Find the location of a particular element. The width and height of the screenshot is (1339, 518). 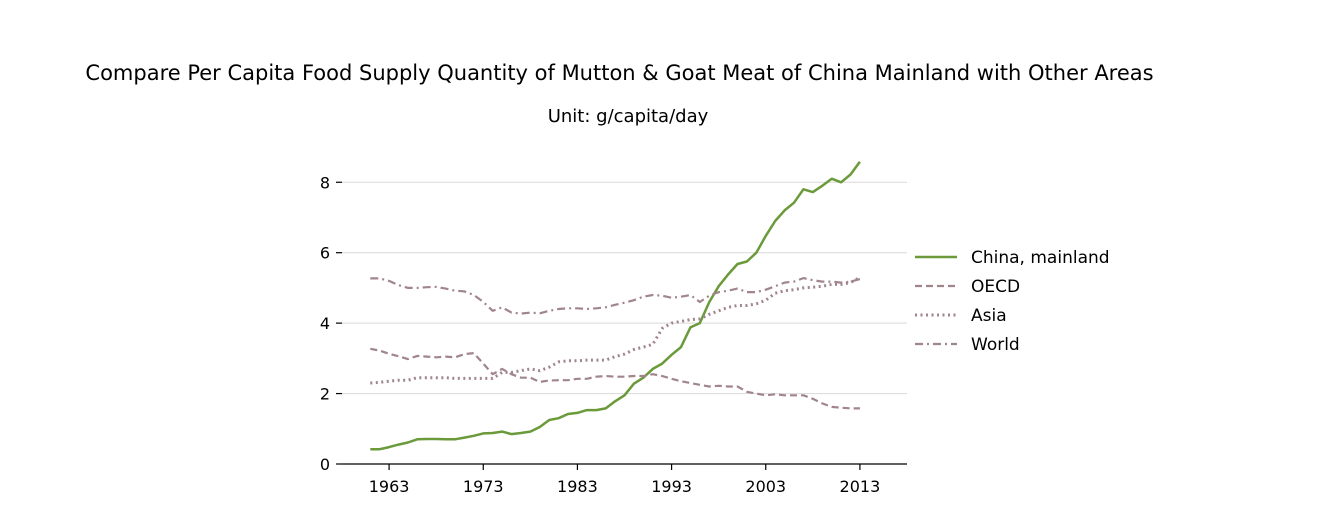

y-tick-label: 4 is located at coordinates (325, 323).